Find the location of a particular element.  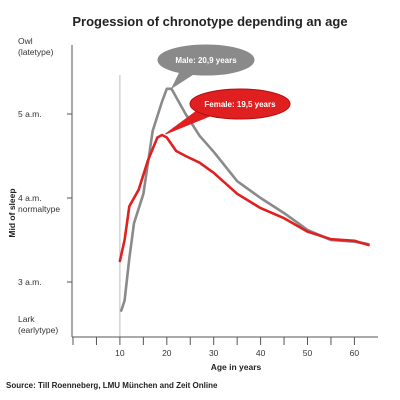

x-tick-label: 30 is located at coordinates (214, 353).